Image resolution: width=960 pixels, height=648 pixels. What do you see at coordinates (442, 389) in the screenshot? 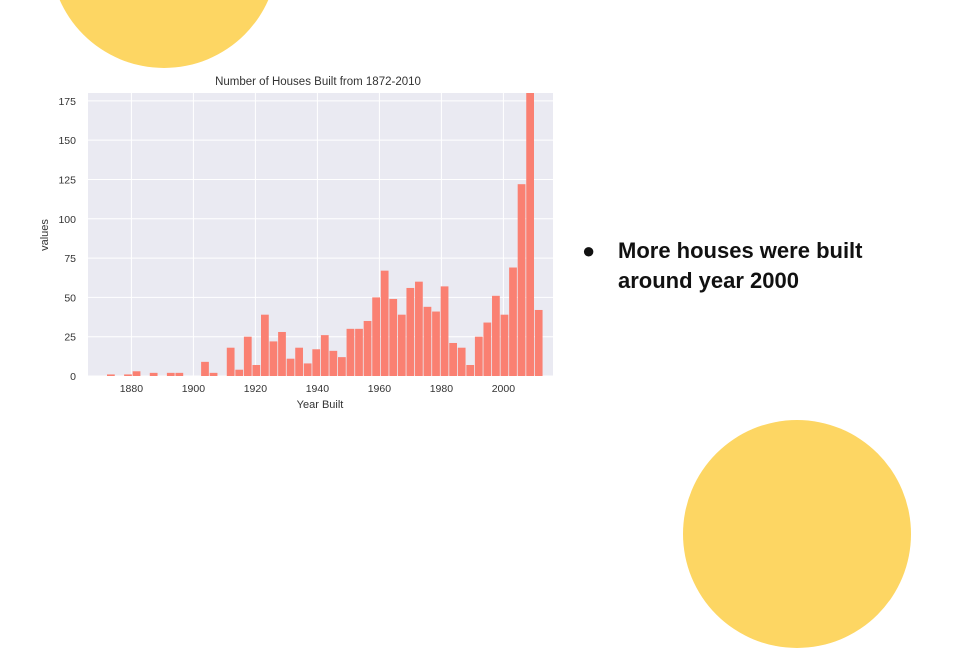
I see `x-tick-label: 1980` at bounding box center [442, 389].